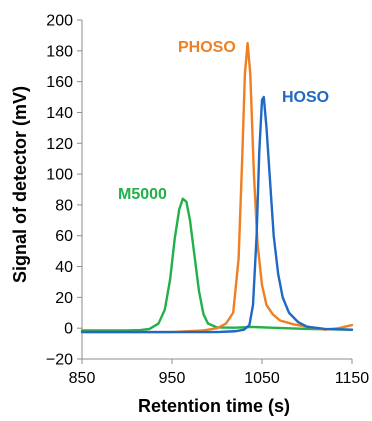  Describe the element at coordinates (142, 194) in the screenshot. I see `series-label-m5000: M5000` at that location.